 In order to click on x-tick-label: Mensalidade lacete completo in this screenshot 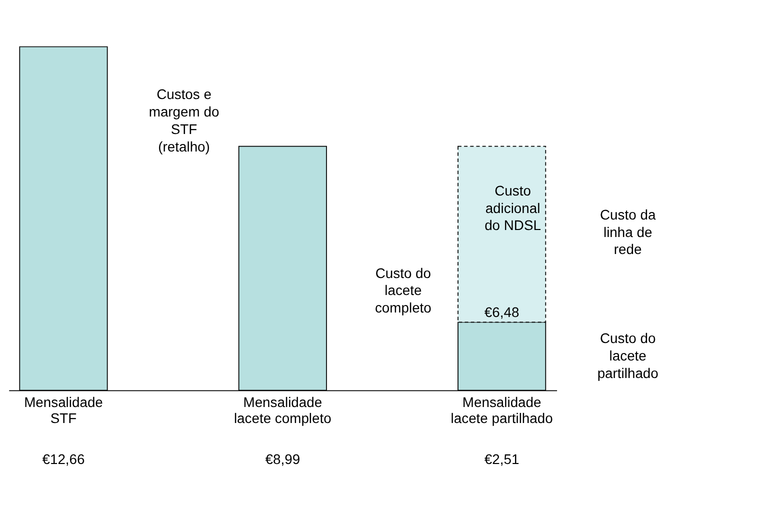, I will do `click(283, 410)`.